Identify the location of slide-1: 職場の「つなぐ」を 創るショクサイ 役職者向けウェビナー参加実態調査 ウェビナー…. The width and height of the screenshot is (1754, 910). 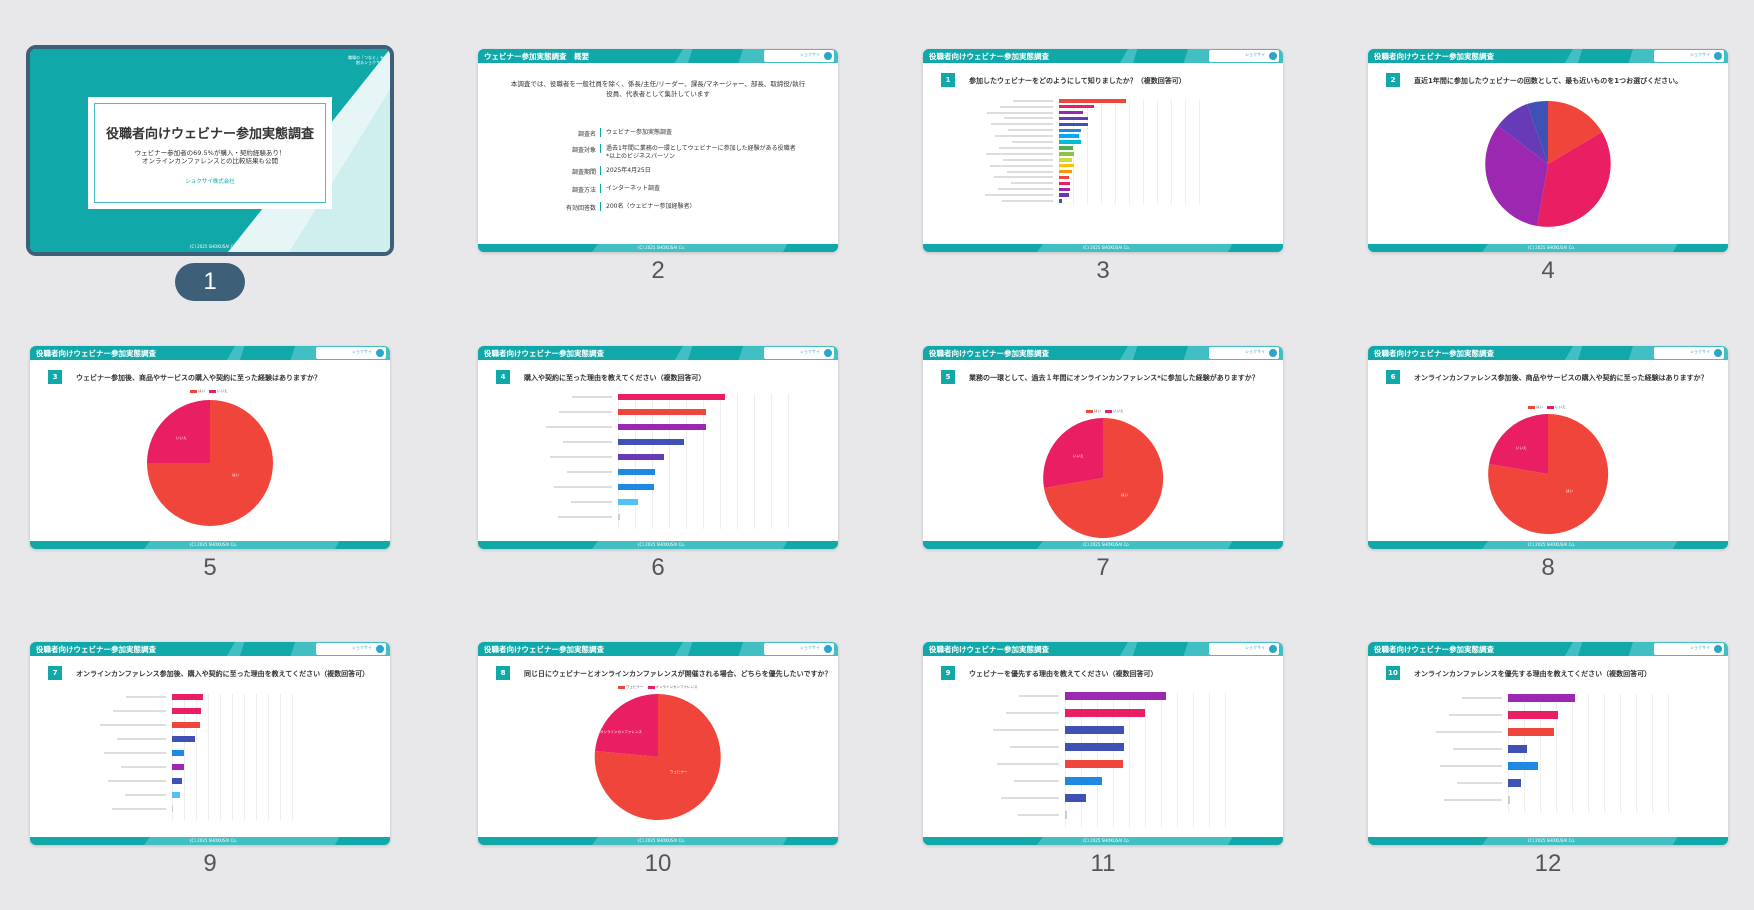
(210, 150).